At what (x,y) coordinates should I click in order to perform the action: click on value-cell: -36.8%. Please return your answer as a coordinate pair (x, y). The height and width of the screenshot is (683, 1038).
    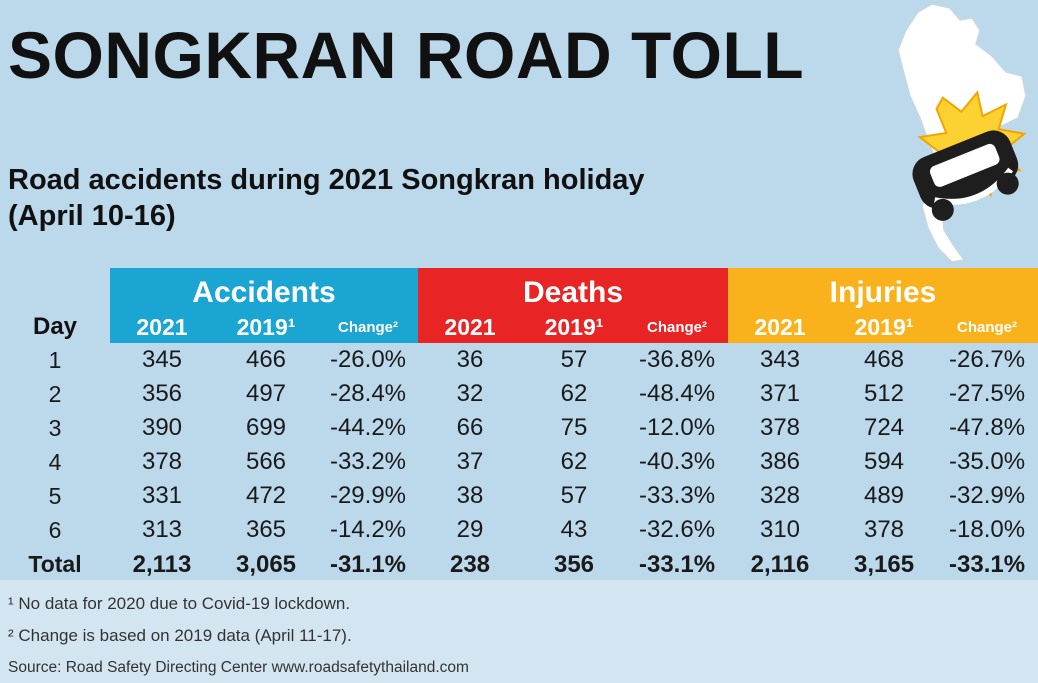
    Looking at the image, I should click on (677, 359).